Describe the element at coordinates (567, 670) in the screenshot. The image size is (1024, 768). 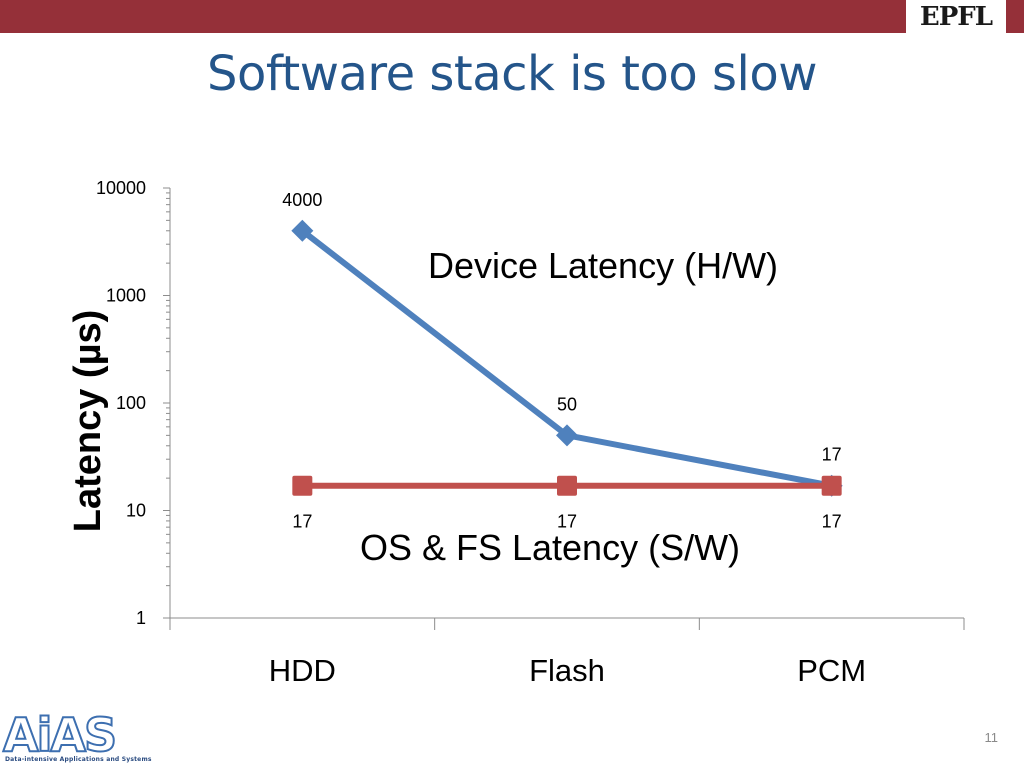
I see `x-tick-label: Flash` at that location.